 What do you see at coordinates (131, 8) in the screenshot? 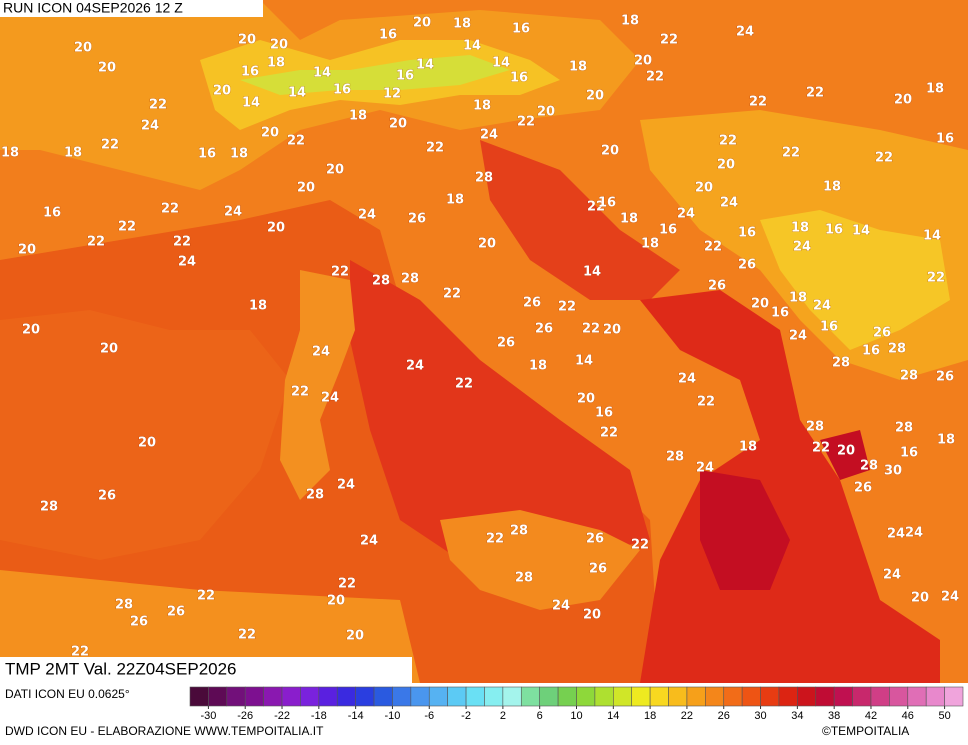
I see `run-box` at bounding box center [131, 8].